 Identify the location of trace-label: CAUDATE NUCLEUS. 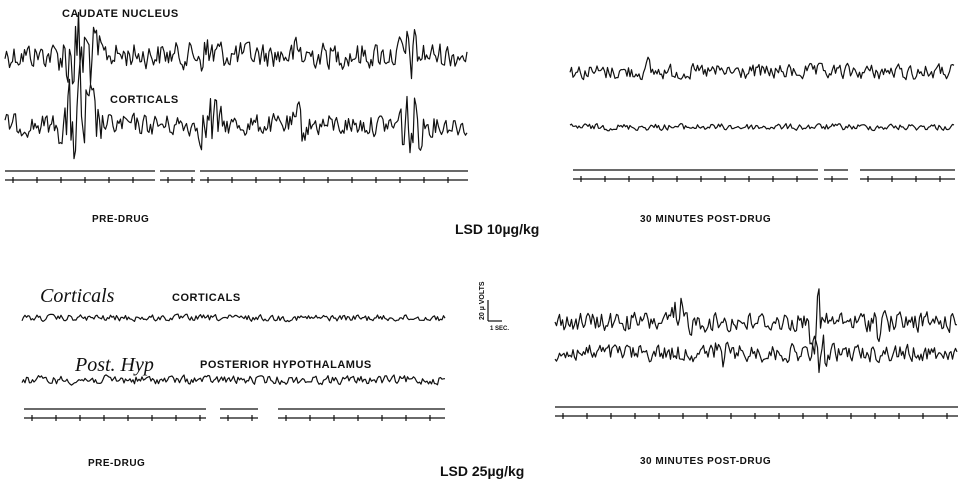
(120, 14).